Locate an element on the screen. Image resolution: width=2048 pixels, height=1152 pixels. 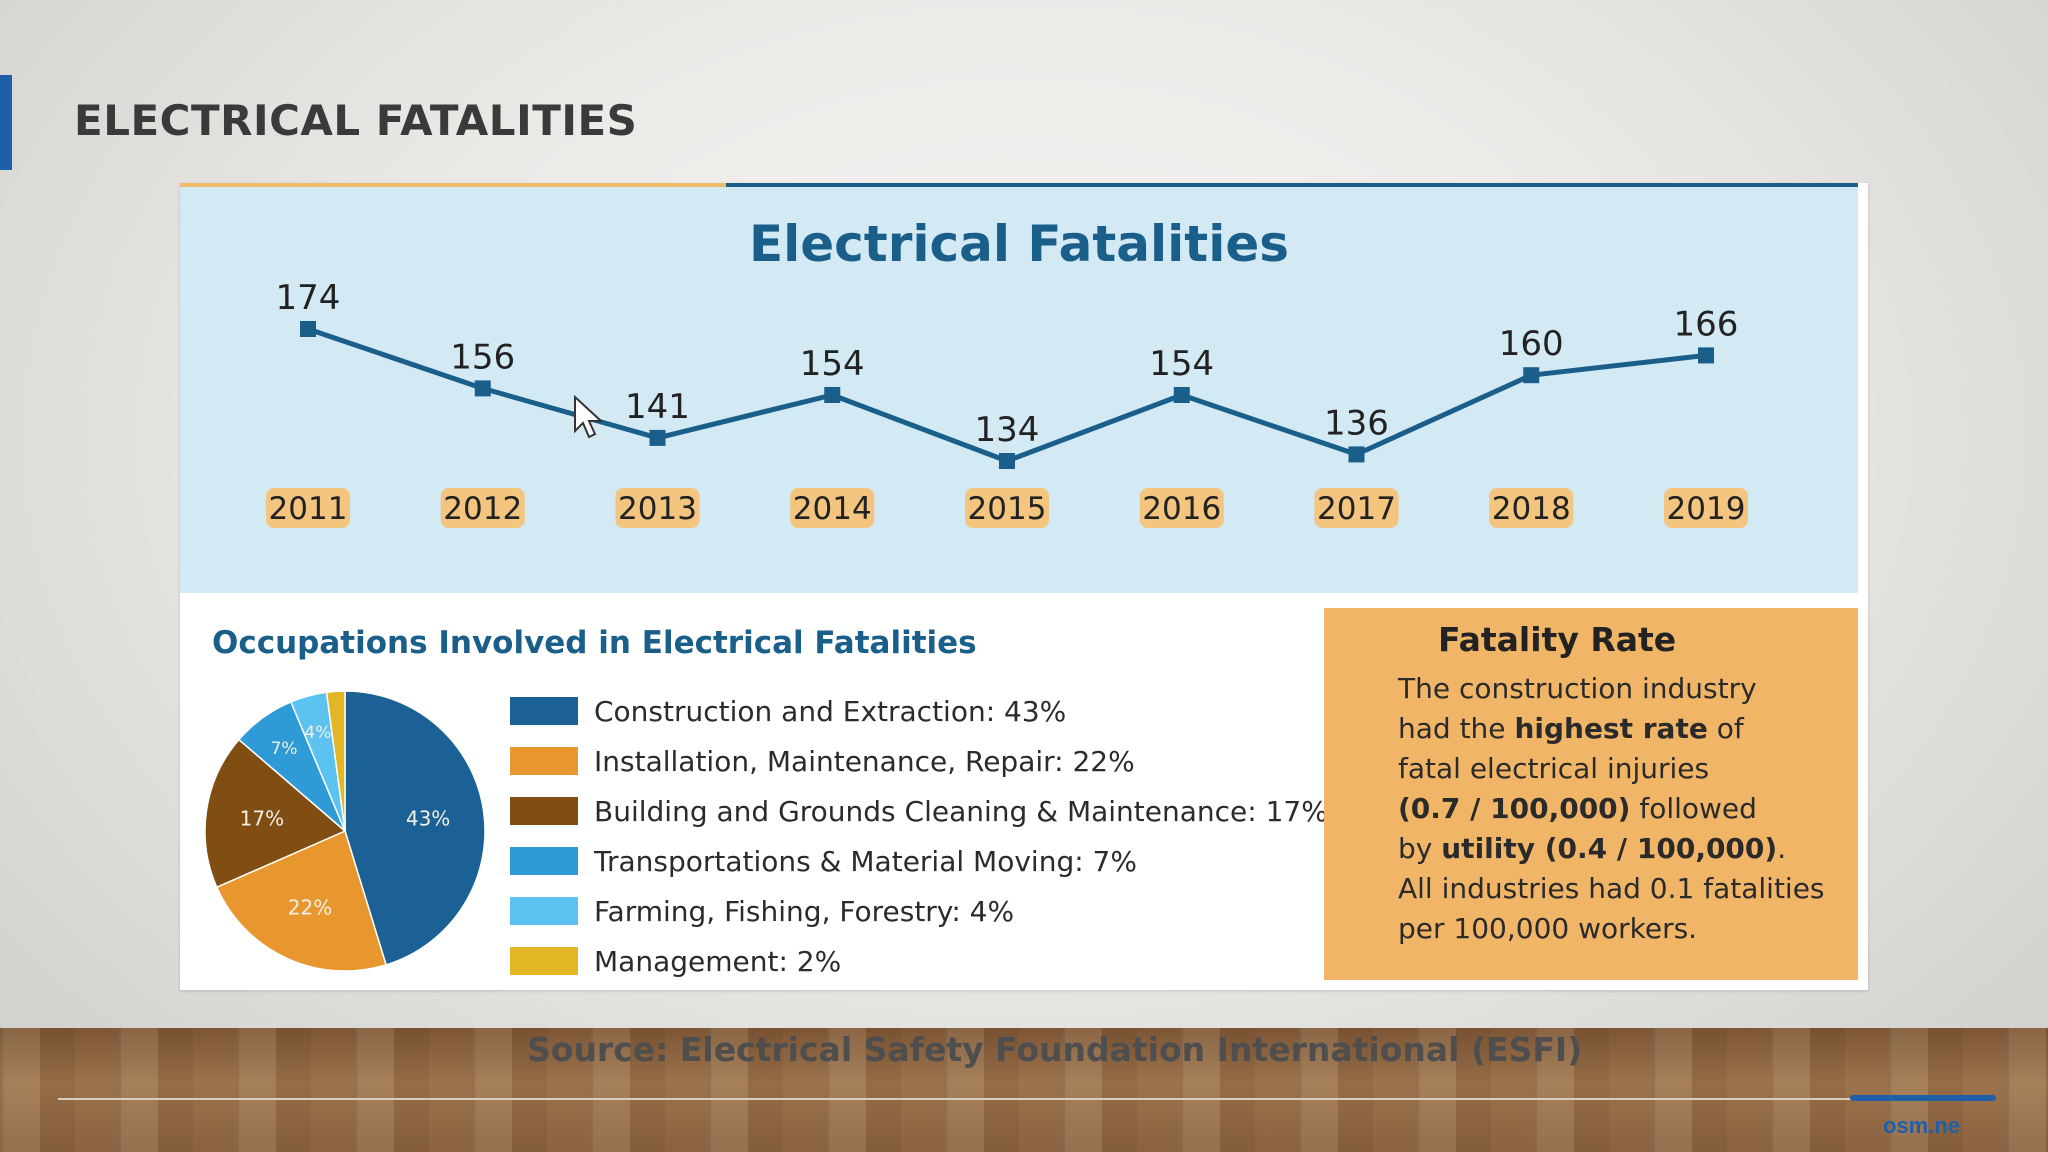
x-tick-label: 2014 is located at coordinates (832, 509).